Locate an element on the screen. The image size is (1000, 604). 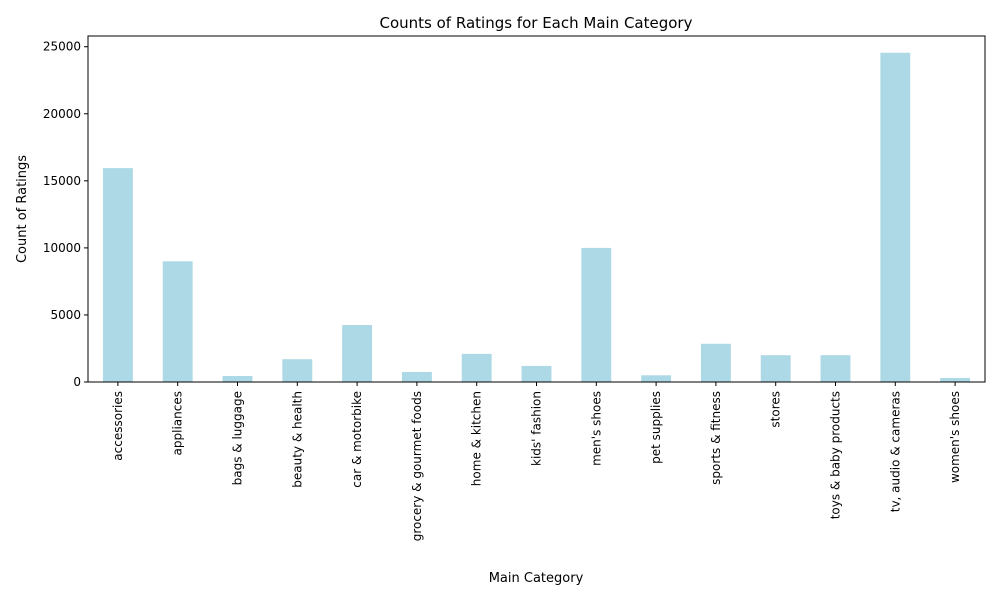
y-tick-label: 5000 is located at coordinates (65, 315).